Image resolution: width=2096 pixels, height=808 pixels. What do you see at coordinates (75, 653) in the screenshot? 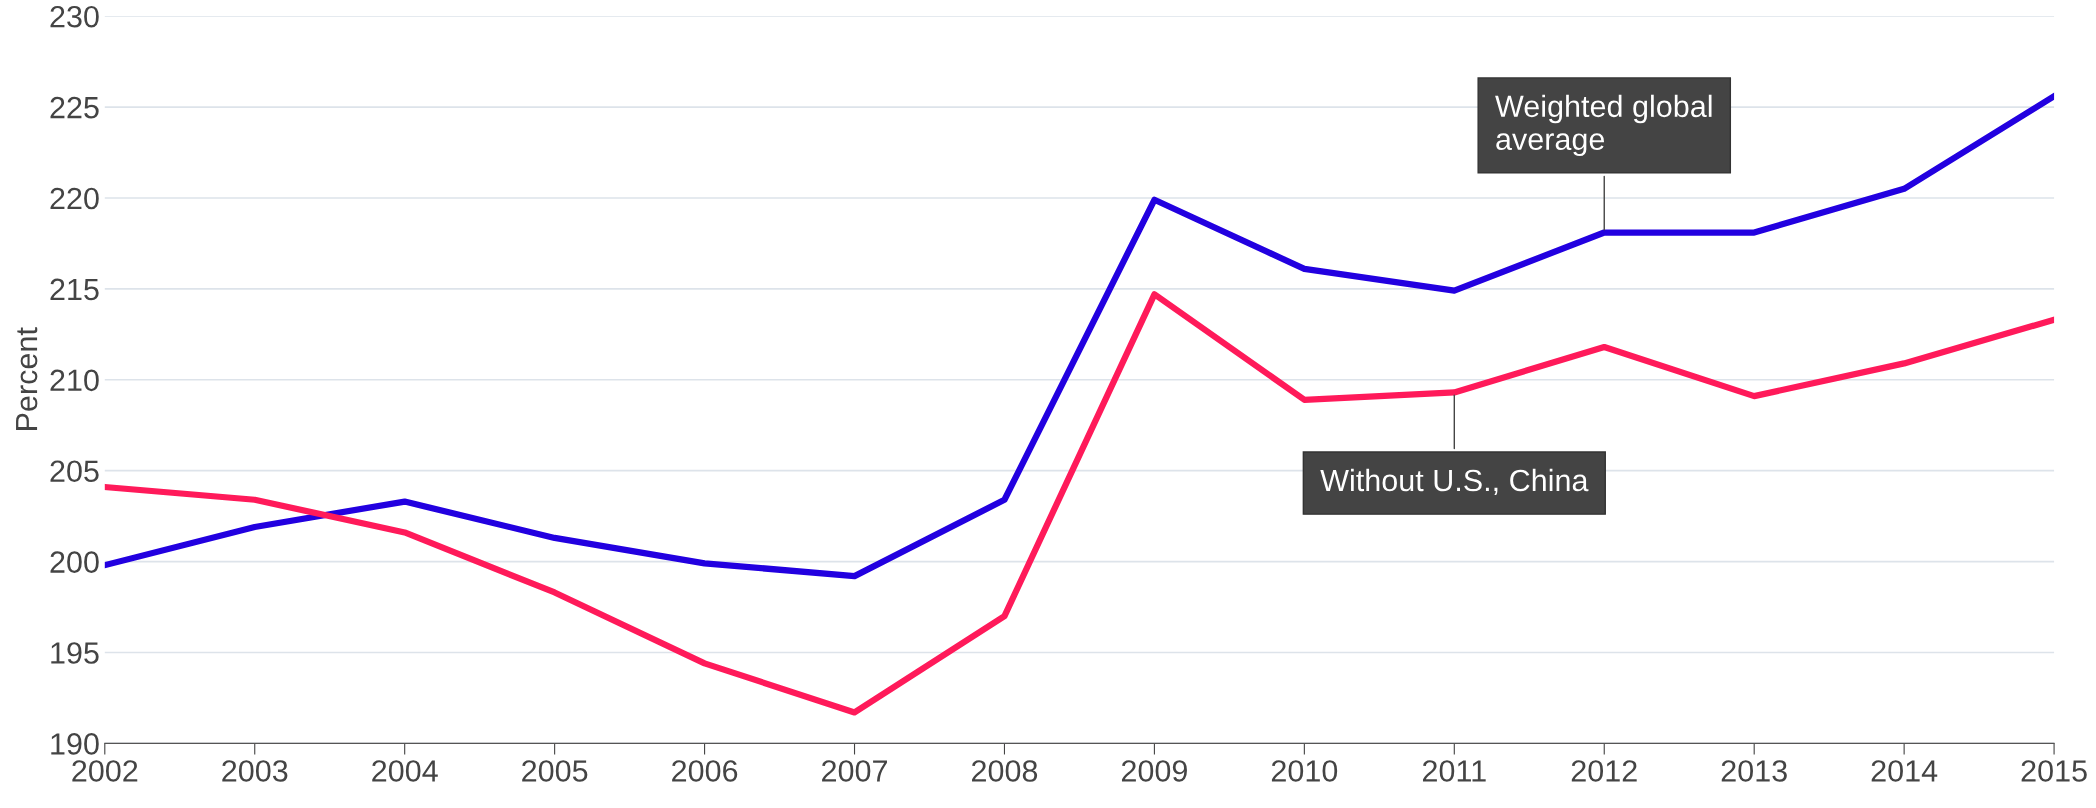
I see `y-tick-label: 195` at bounding box center [75, 653].